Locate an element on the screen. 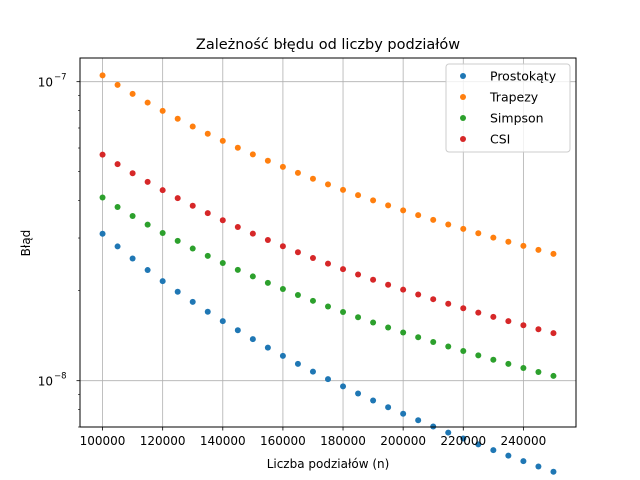 Image resolution: width=640 pixels, height=480 pixels. y-tick-exponent: −8 is located at coordinates (60, 377).